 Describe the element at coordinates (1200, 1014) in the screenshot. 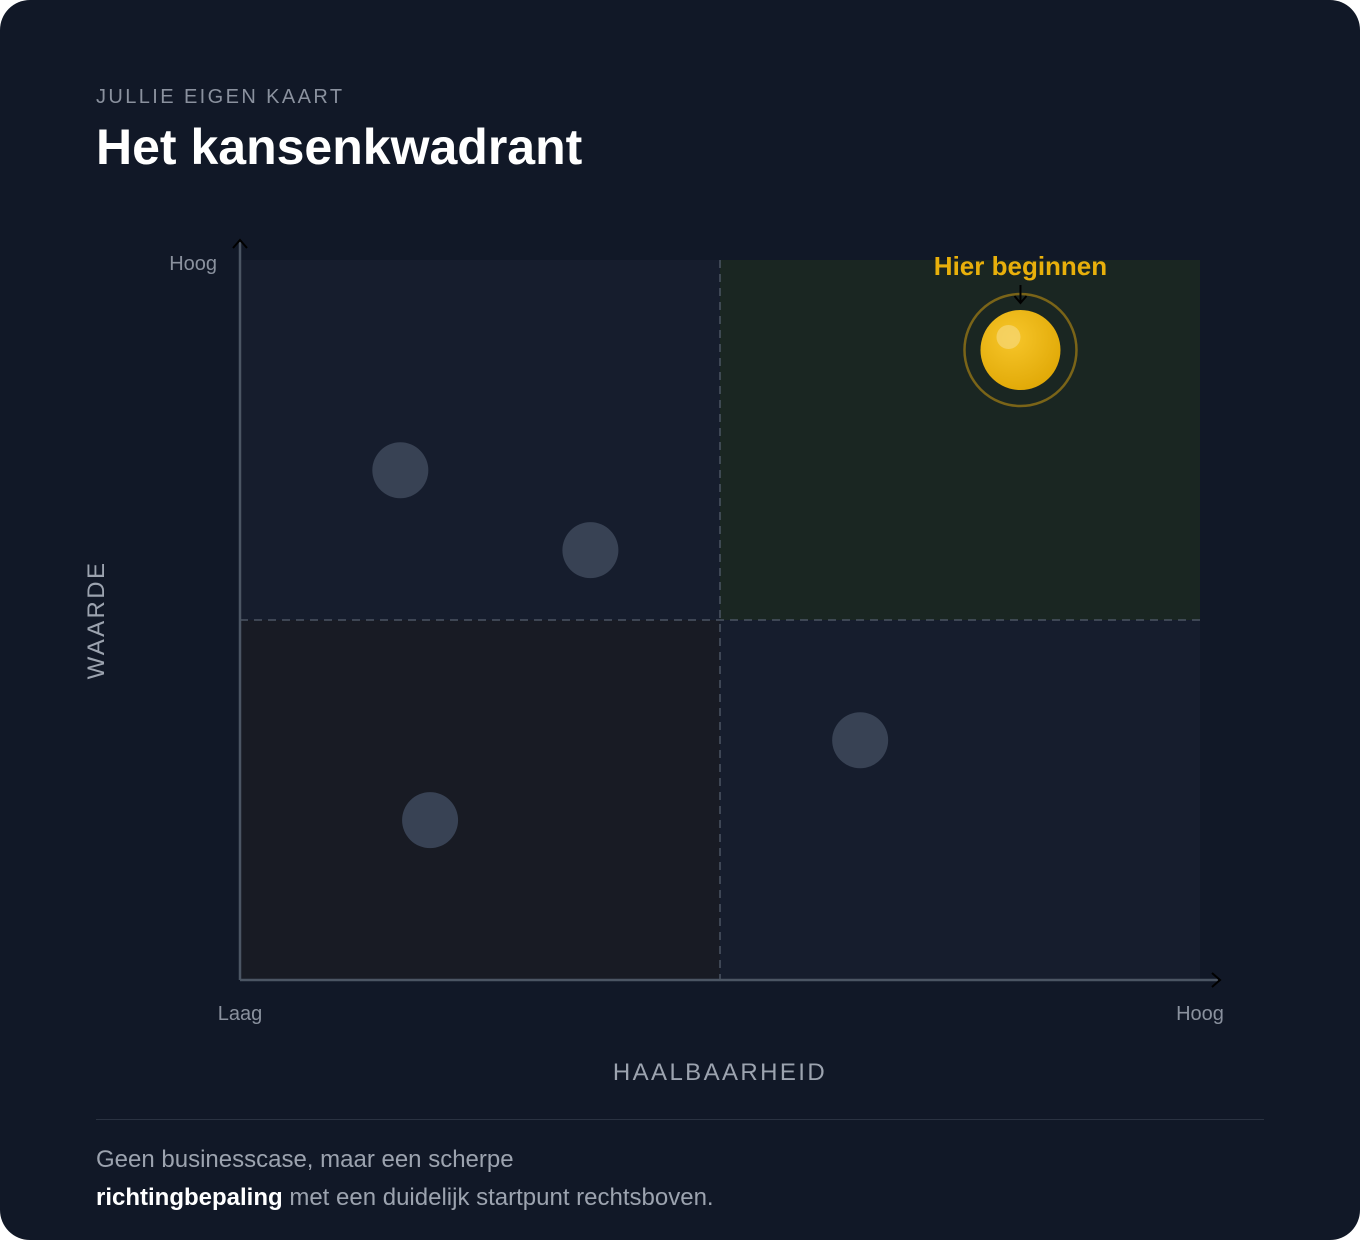

I see `x-tick-high: Hoog` at that location.